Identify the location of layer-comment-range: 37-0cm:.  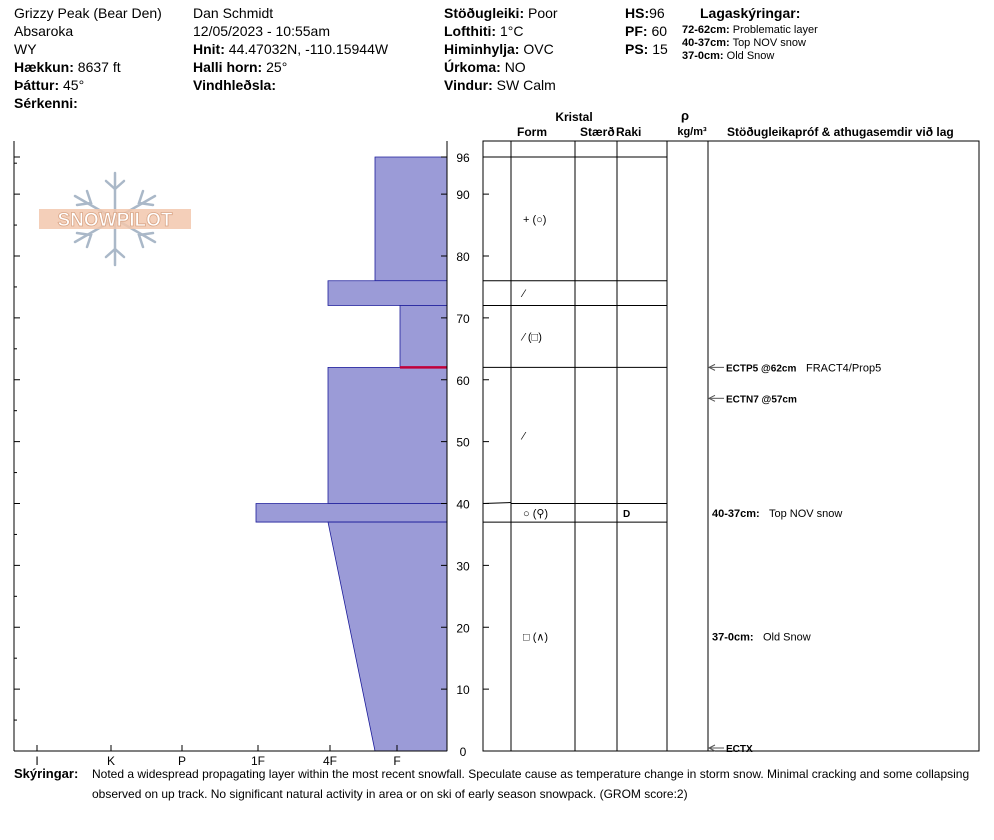
(733, 638).